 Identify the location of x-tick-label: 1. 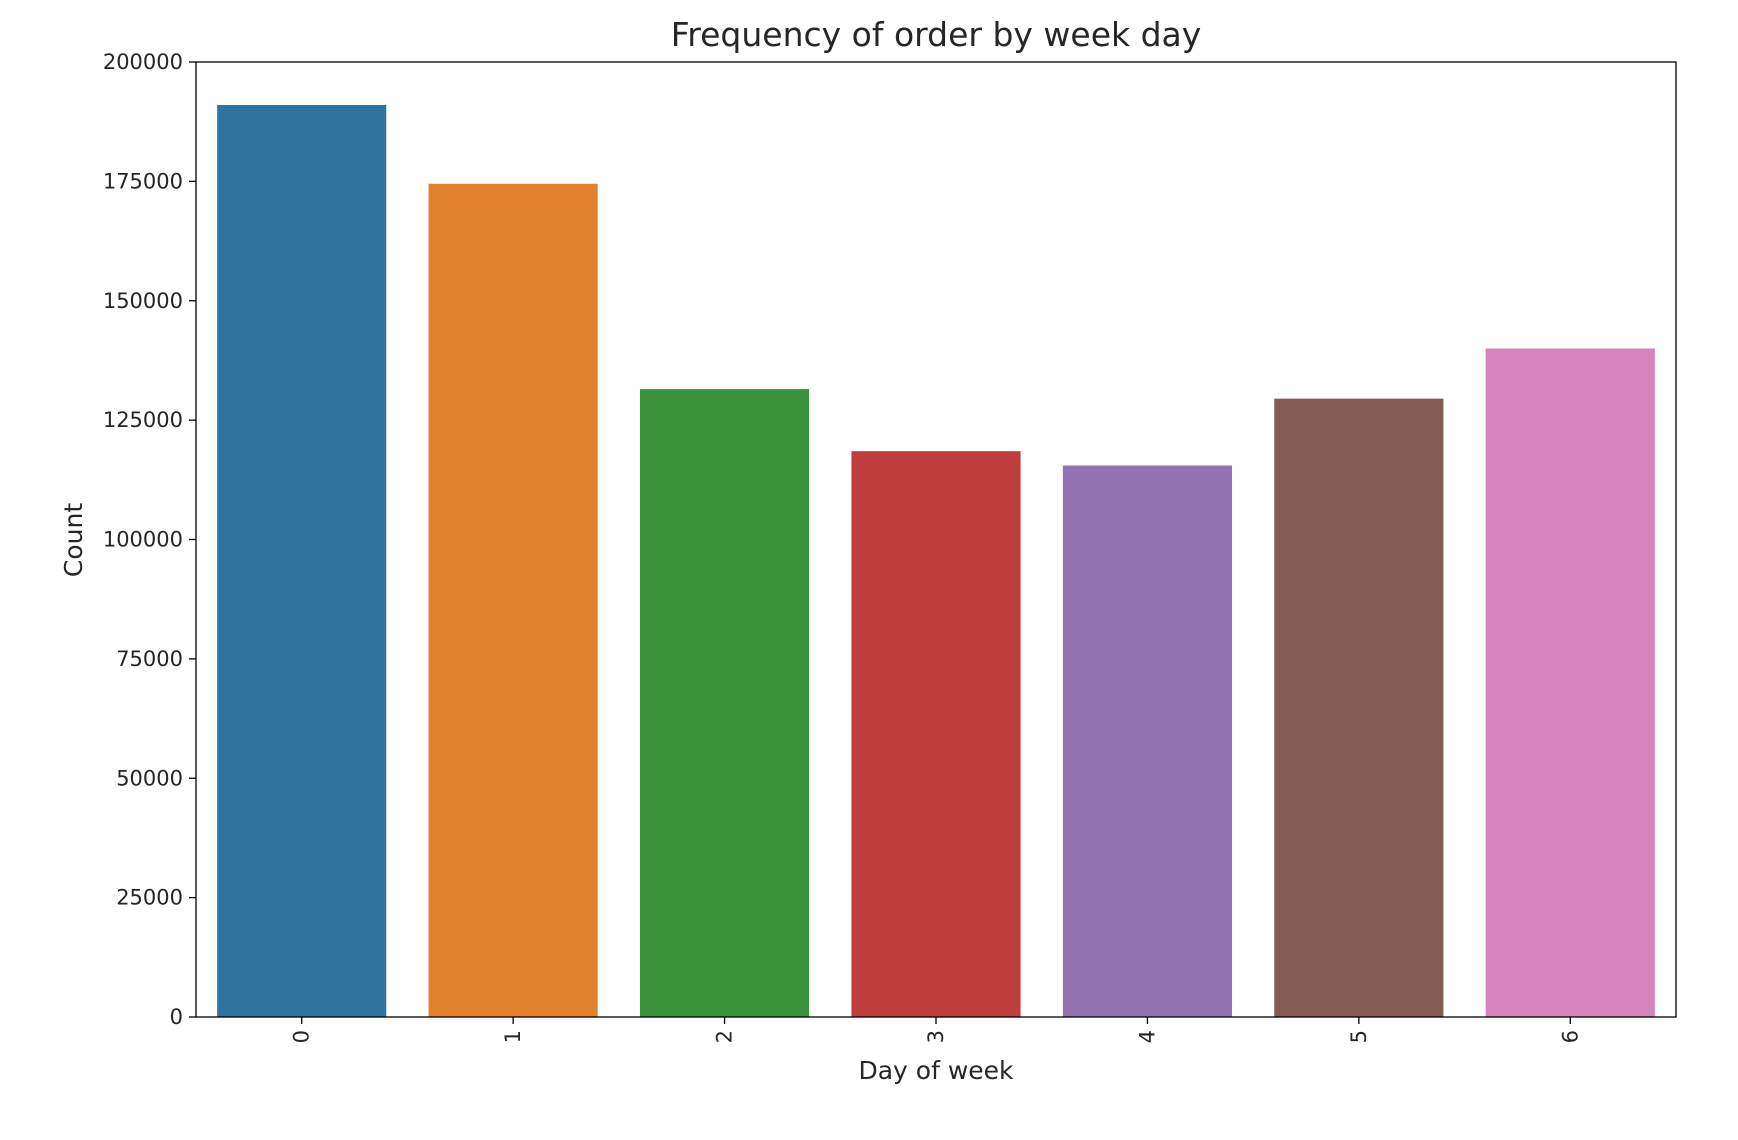
(513, 1036).